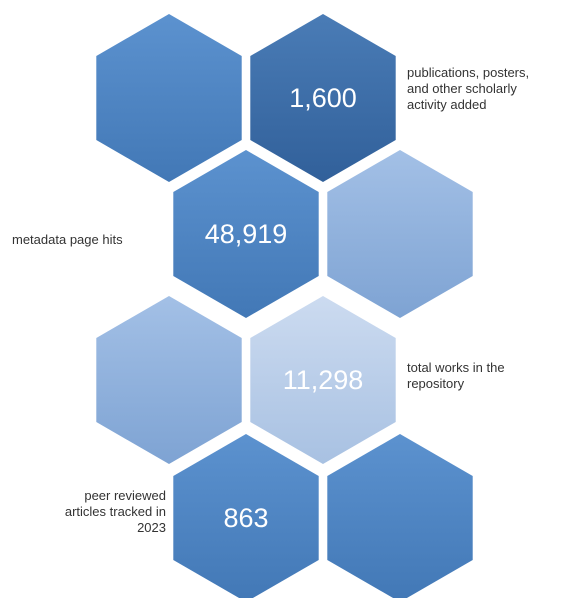 This screenshot has width=574, height=598. I want to click on hex-row3-right: 11,298, so click(323, 380).